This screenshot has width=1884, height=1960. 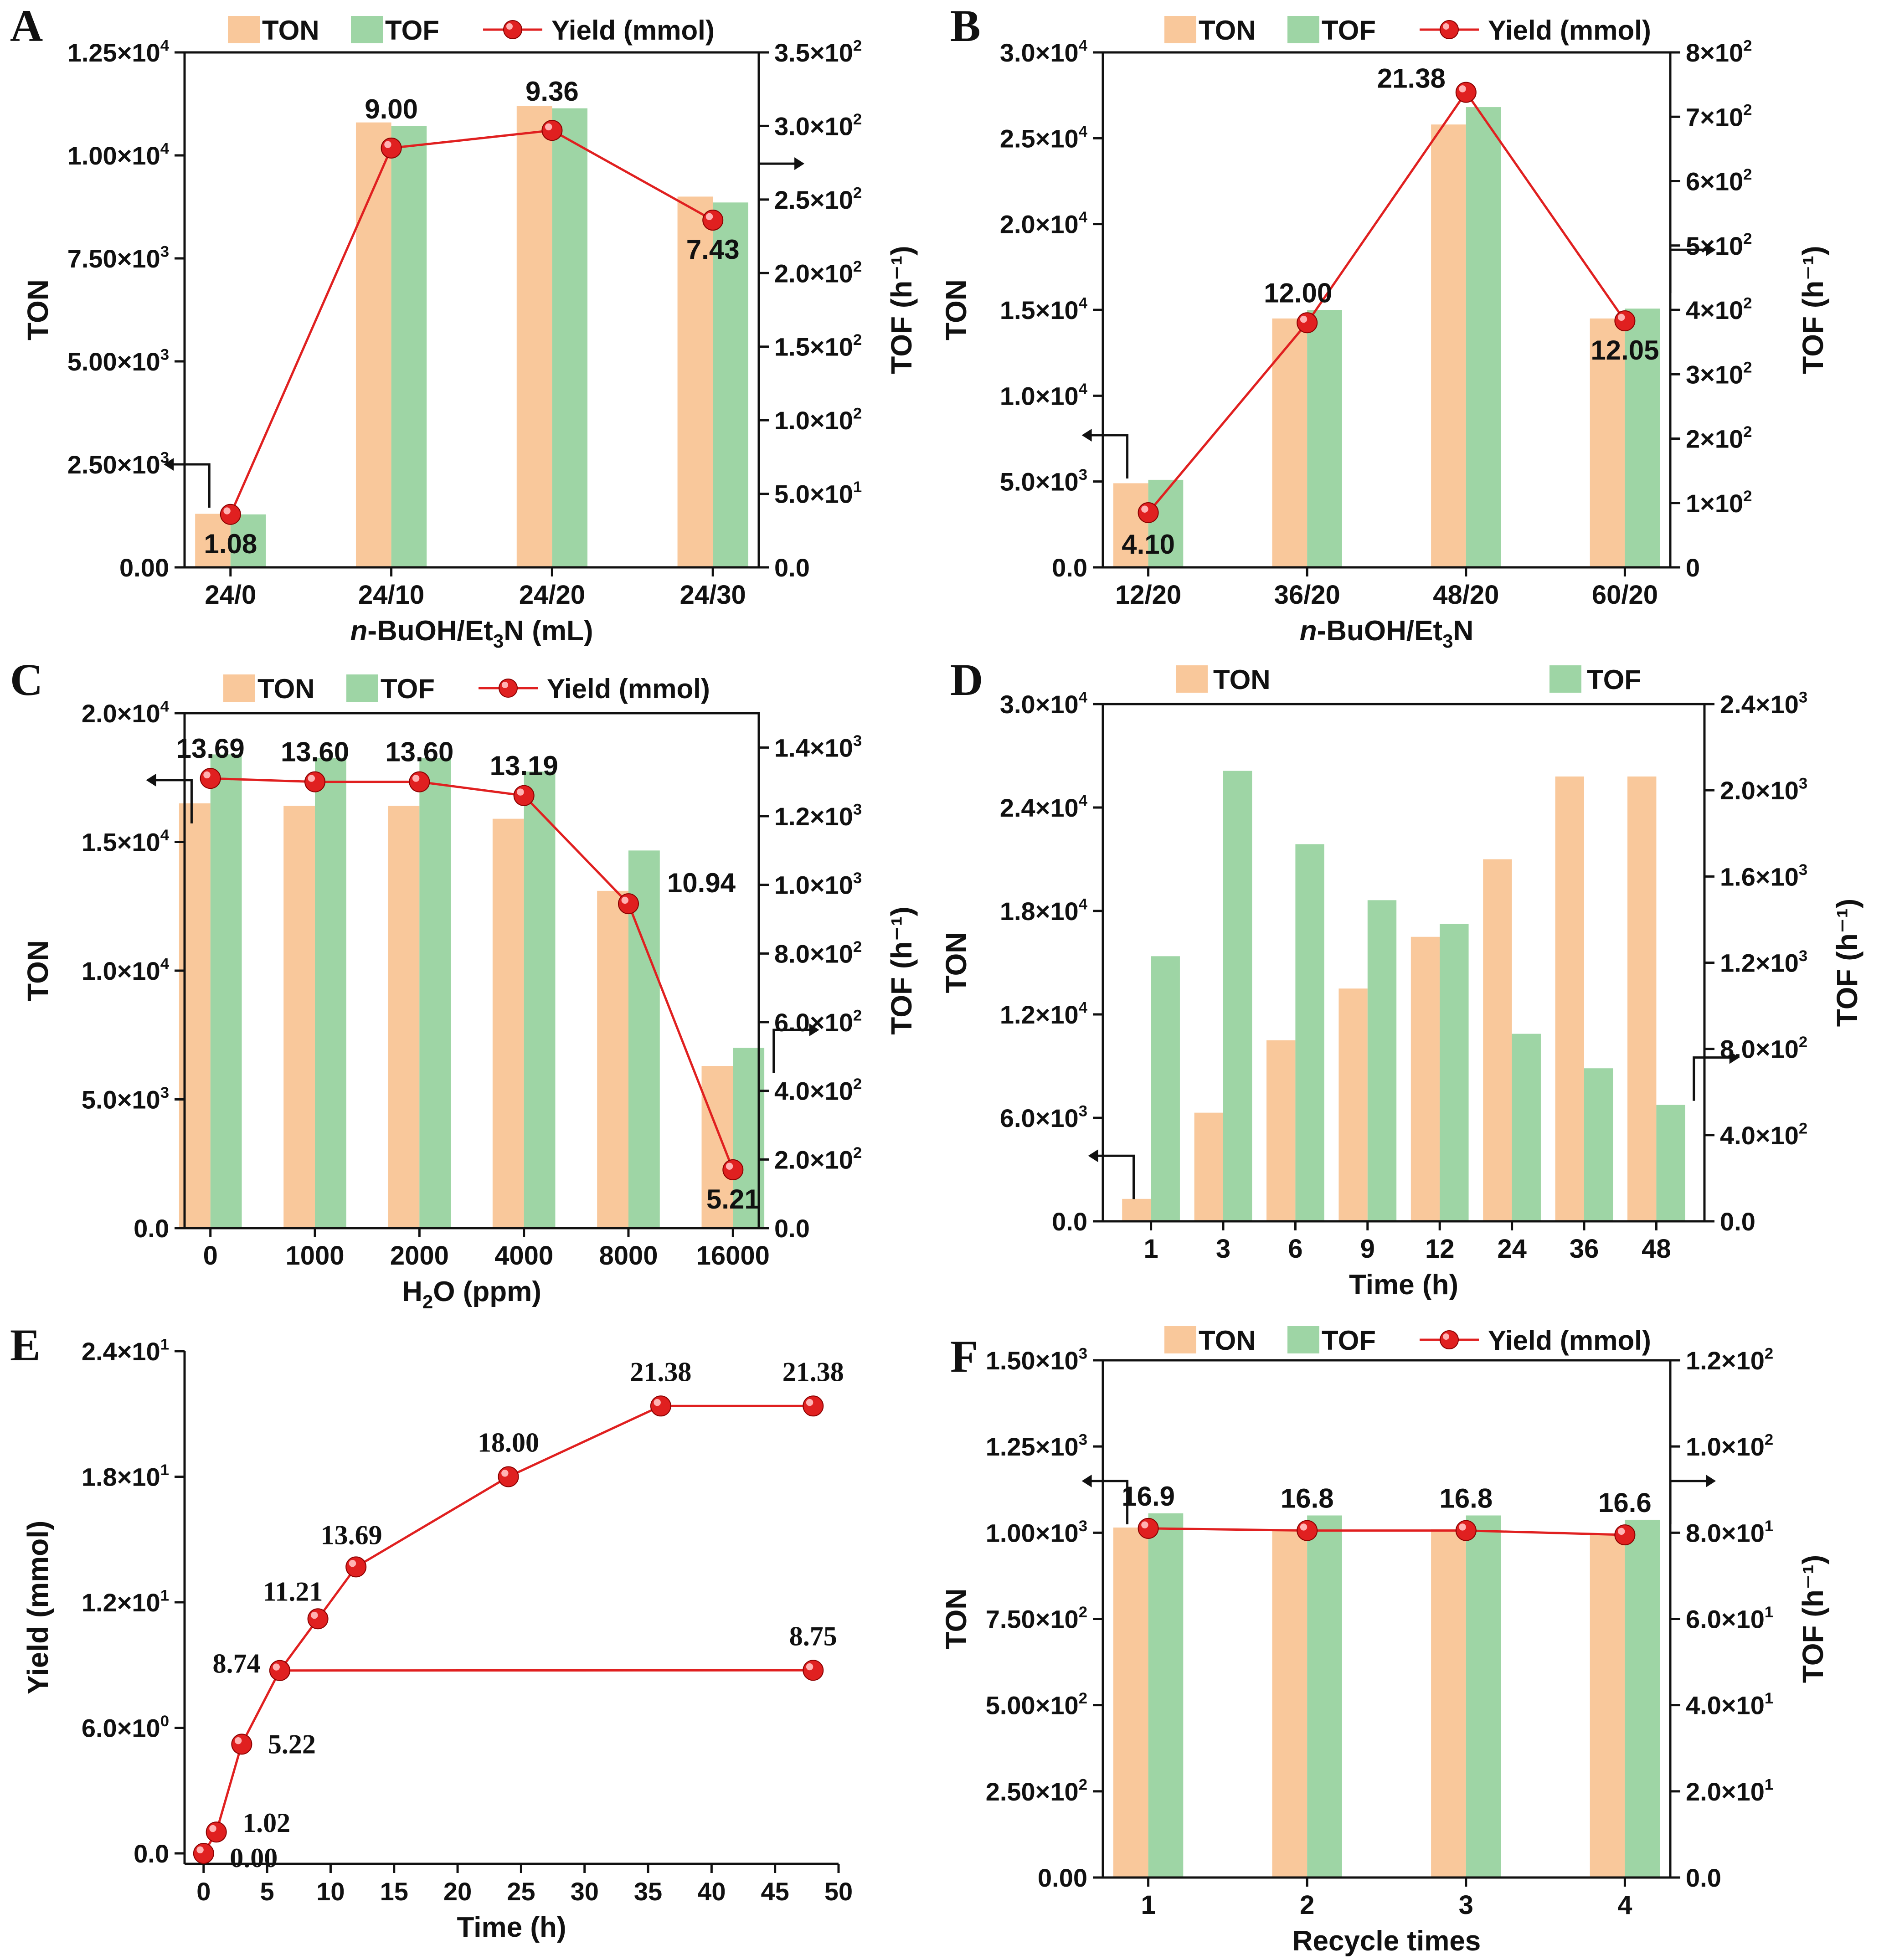 I want to click on yield-data-label: 16.8, so click(x=1466, y=1498).